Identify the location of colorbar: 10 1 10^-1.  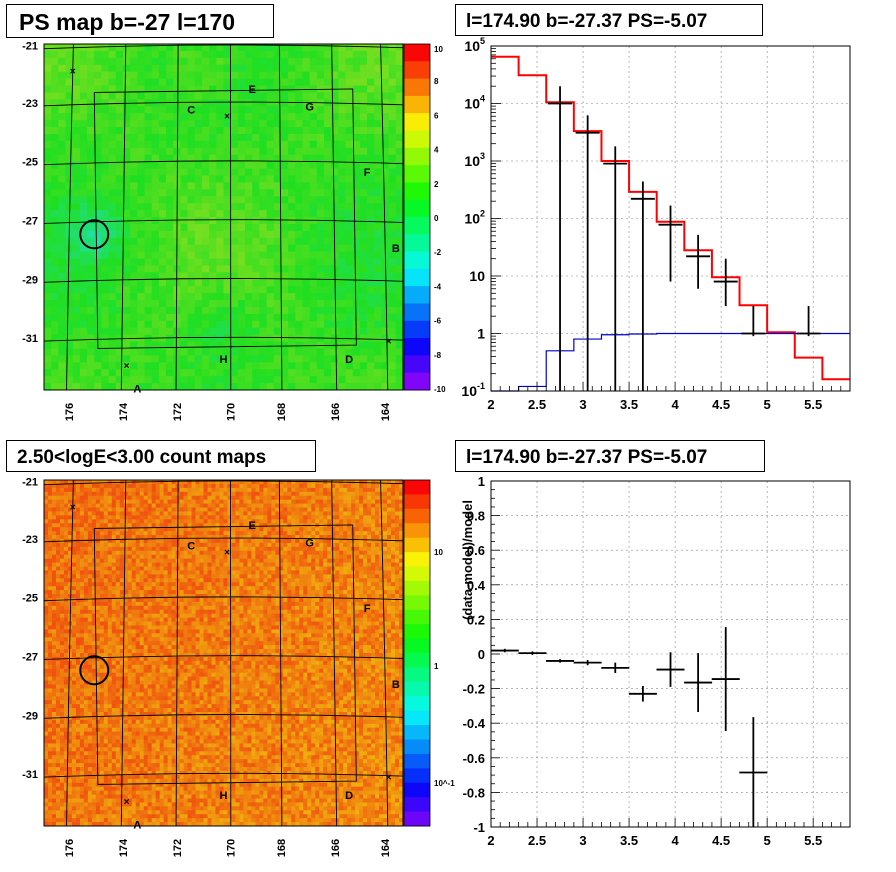
(429, 653).